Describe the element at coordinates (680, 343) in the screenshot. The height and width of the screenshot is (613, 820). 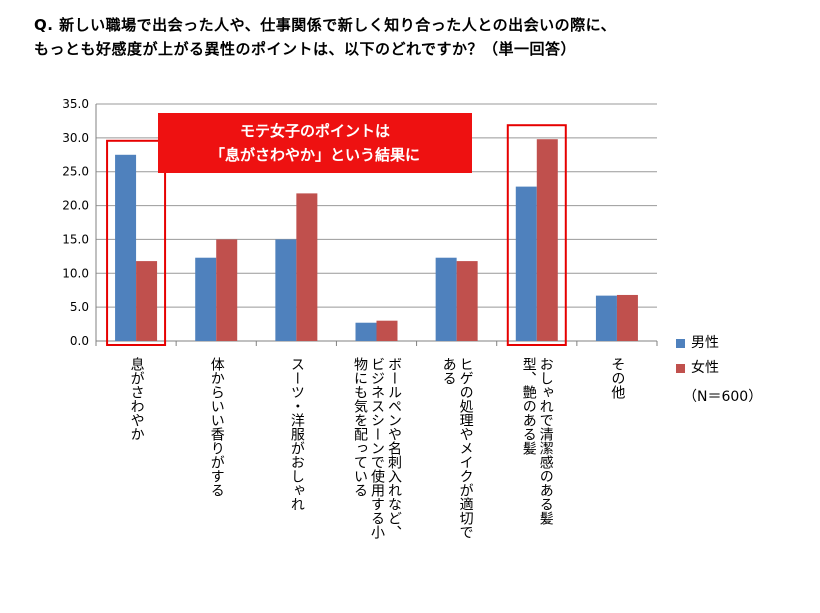
I see `legend-swatch-male` at that location.